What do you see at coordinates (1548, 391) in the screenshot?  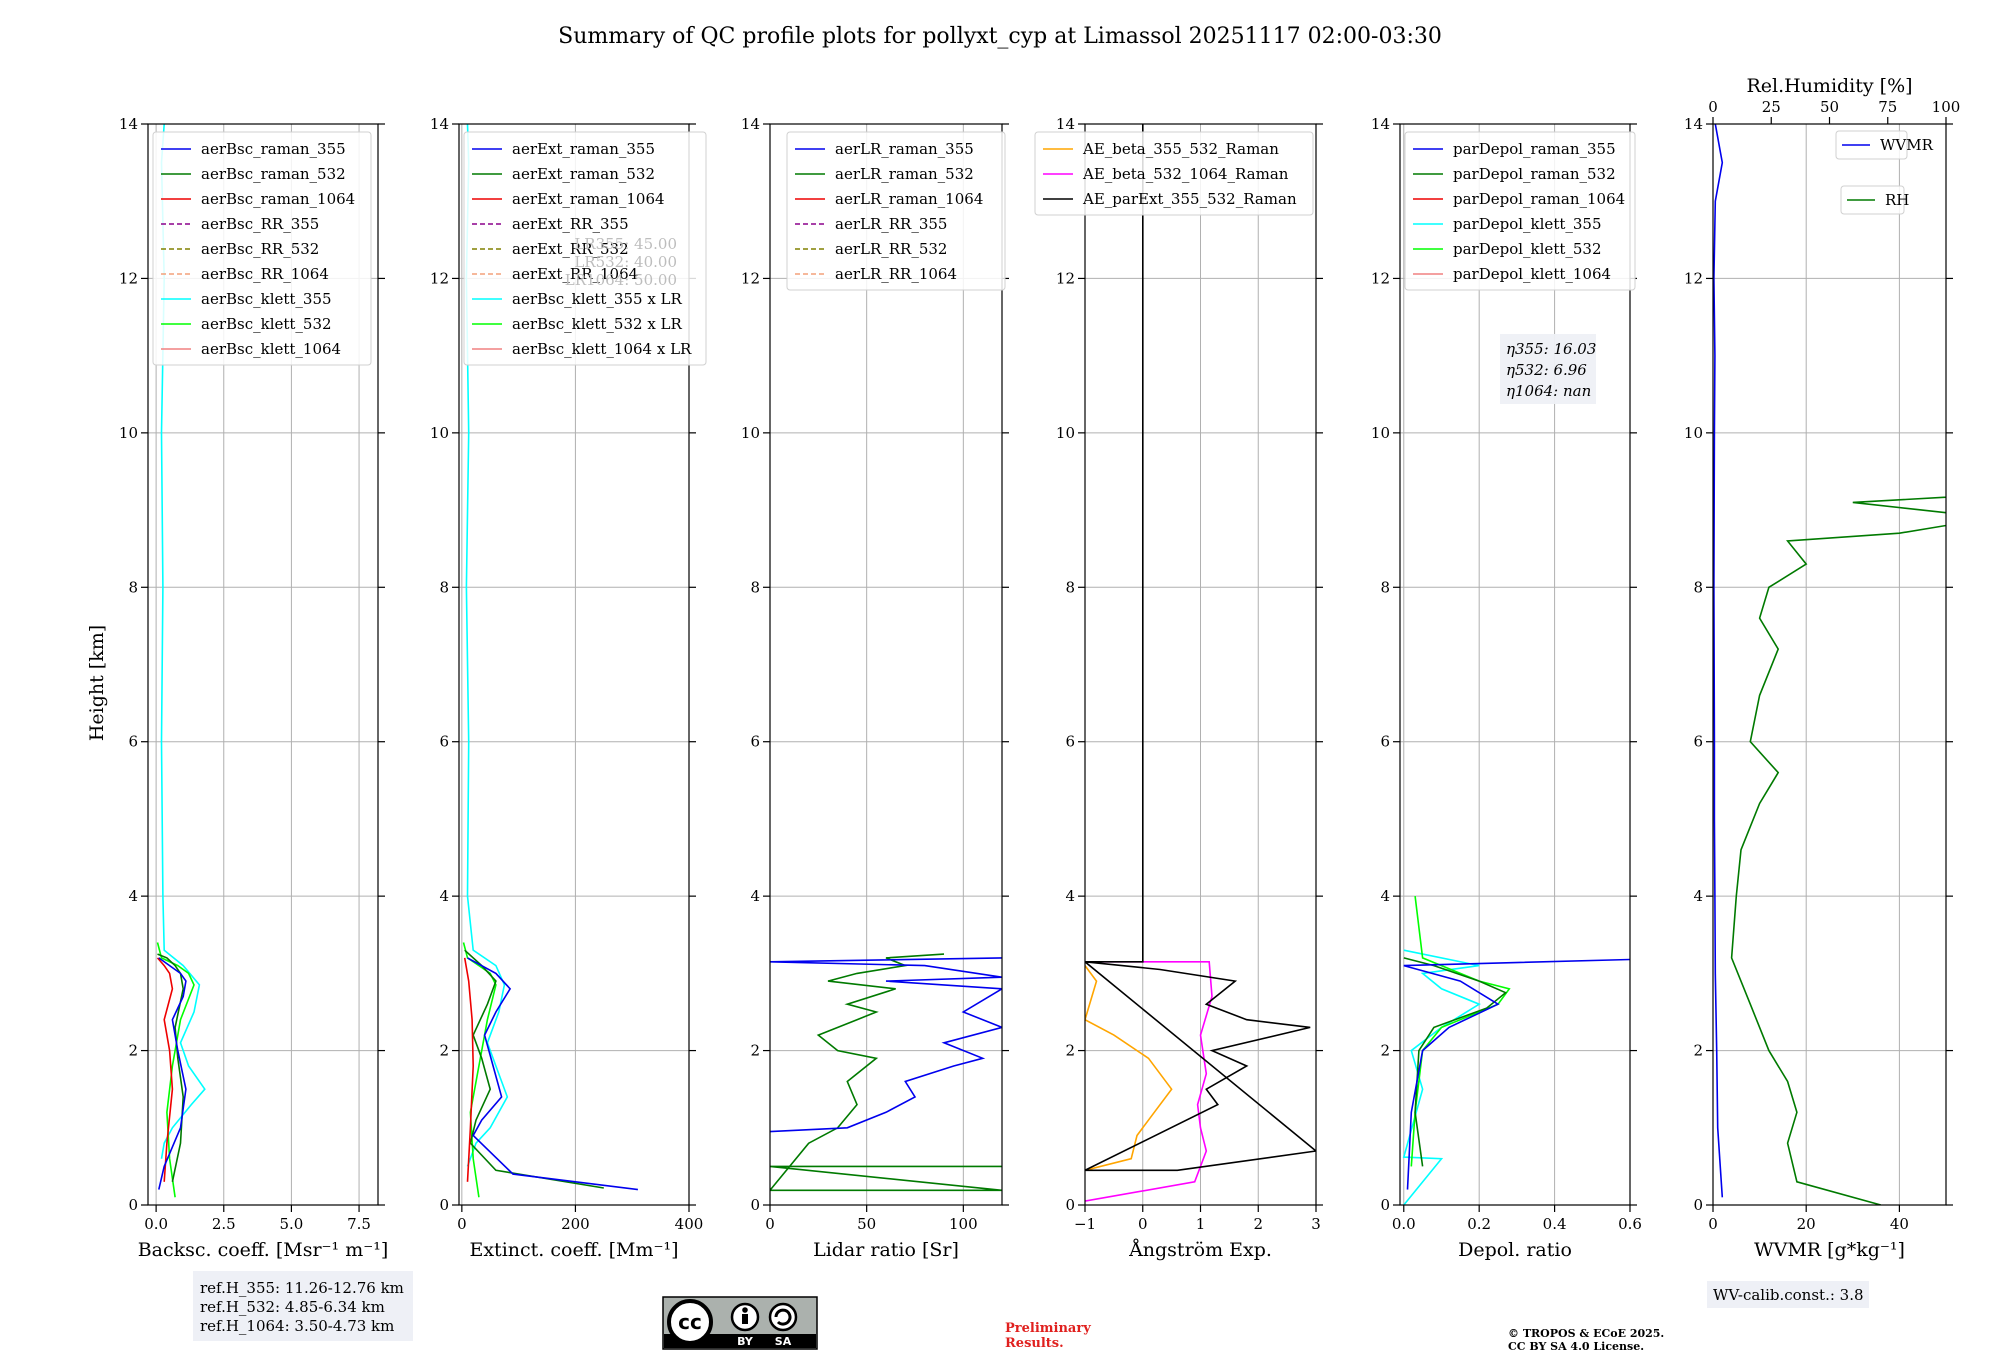 I see `eta-value: η1064: nan` at bounding box center [1548, 391].